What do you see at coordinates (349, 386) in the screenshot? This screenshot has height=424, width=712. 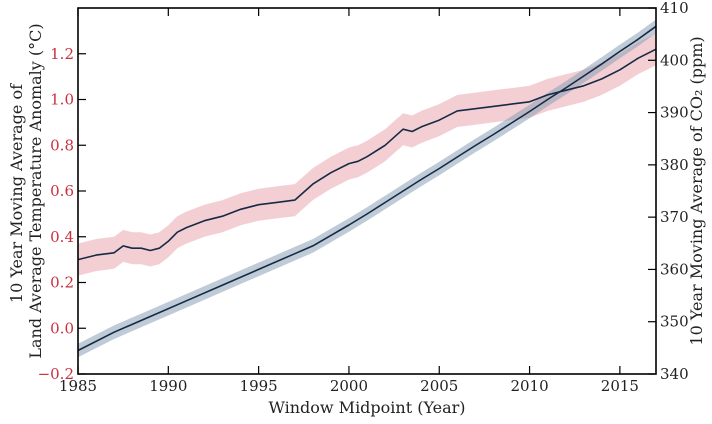 I see `x-tick-label: 2000` at bounding box center [349, 386].